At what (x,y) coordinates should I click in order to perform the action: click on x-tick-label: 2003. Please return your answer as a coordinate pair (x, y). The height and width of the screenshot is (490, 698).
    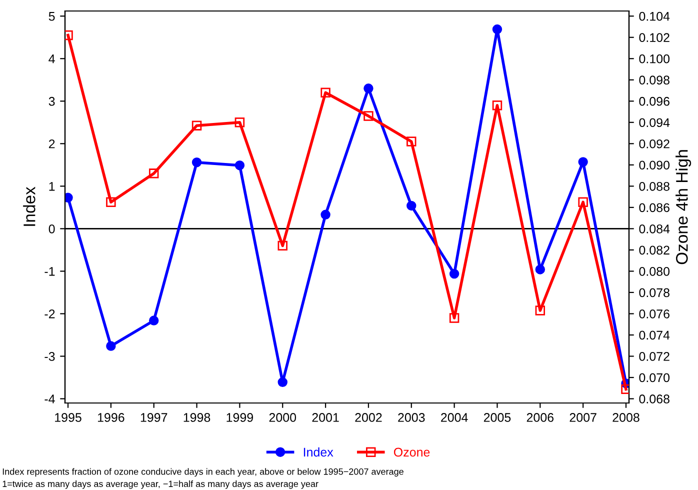
    Looking at the image, I should click on (411, 417).